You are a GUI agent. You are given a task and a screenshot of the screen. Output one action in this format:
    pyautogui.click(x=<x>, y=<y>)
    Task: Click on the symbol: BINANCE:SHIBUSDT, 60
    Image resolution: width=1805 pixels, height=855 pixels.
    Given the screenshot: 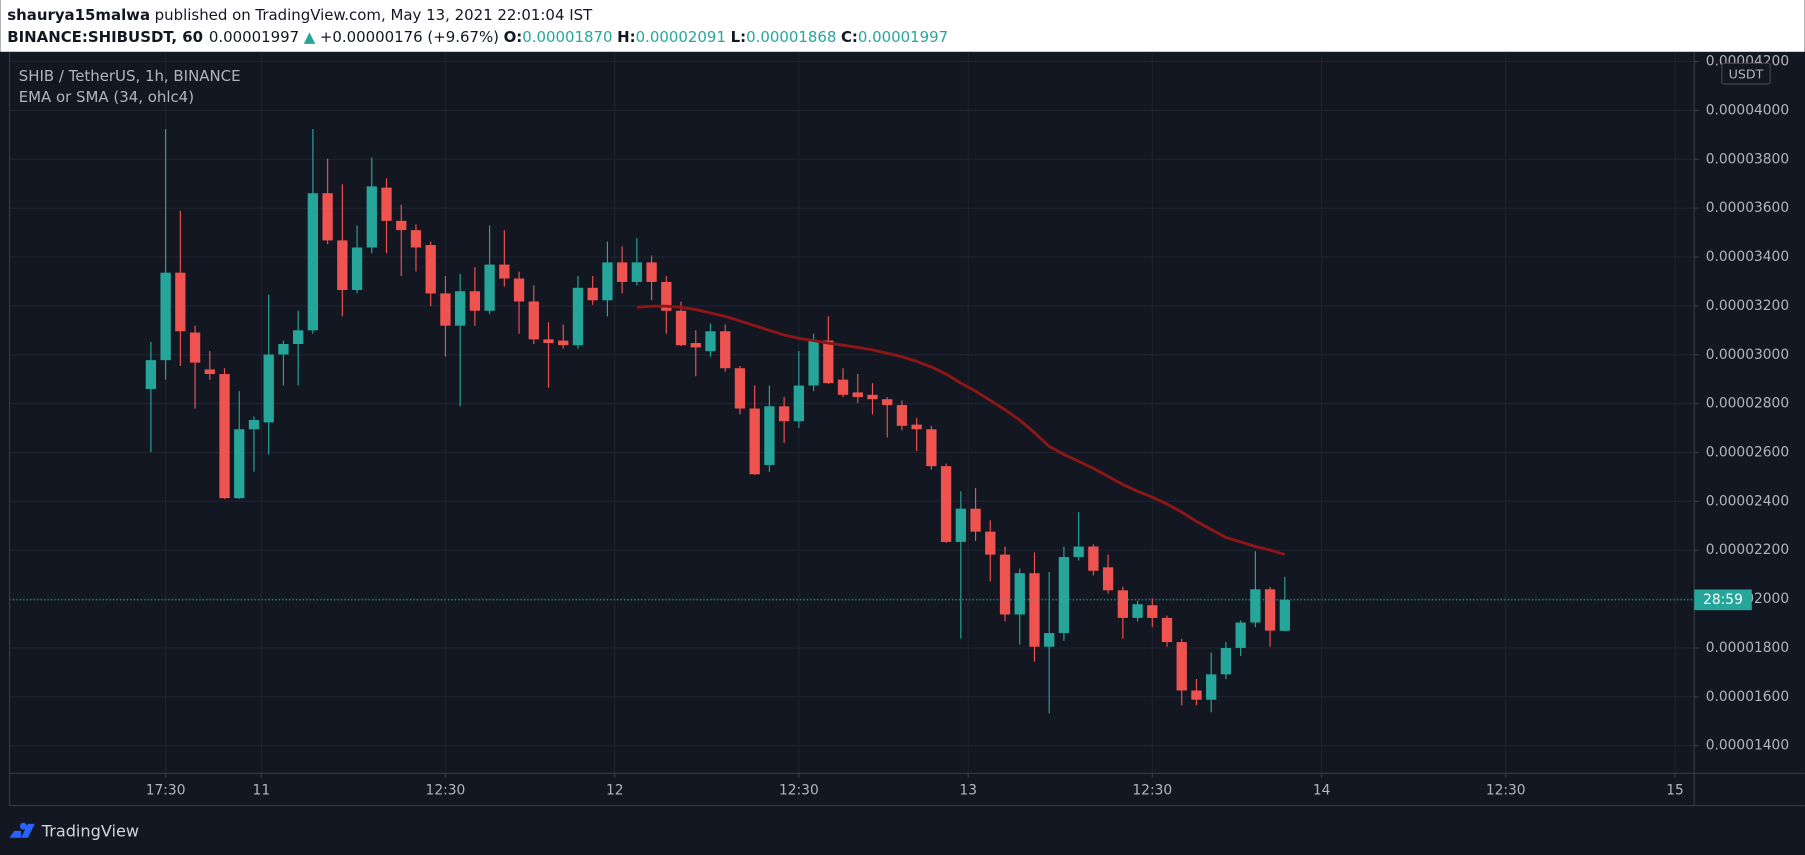 What is the action you would take?
    pyautogui.click(x=105, y=37)
    